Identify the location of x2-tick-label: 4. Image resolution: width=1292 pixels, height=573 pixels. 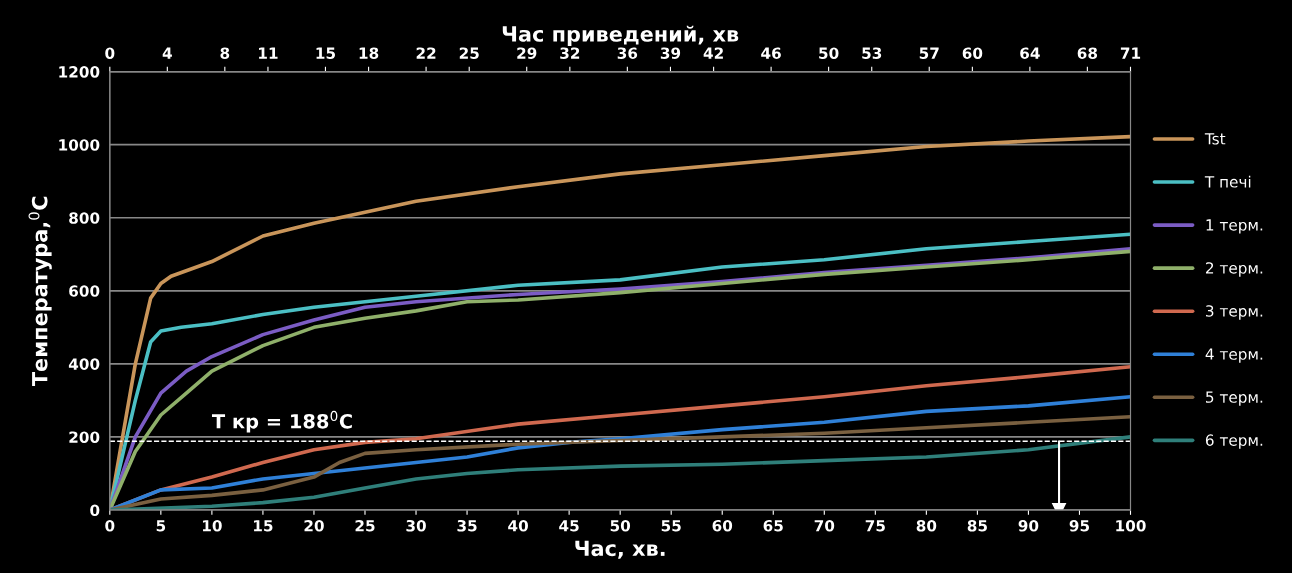
(167, 53).